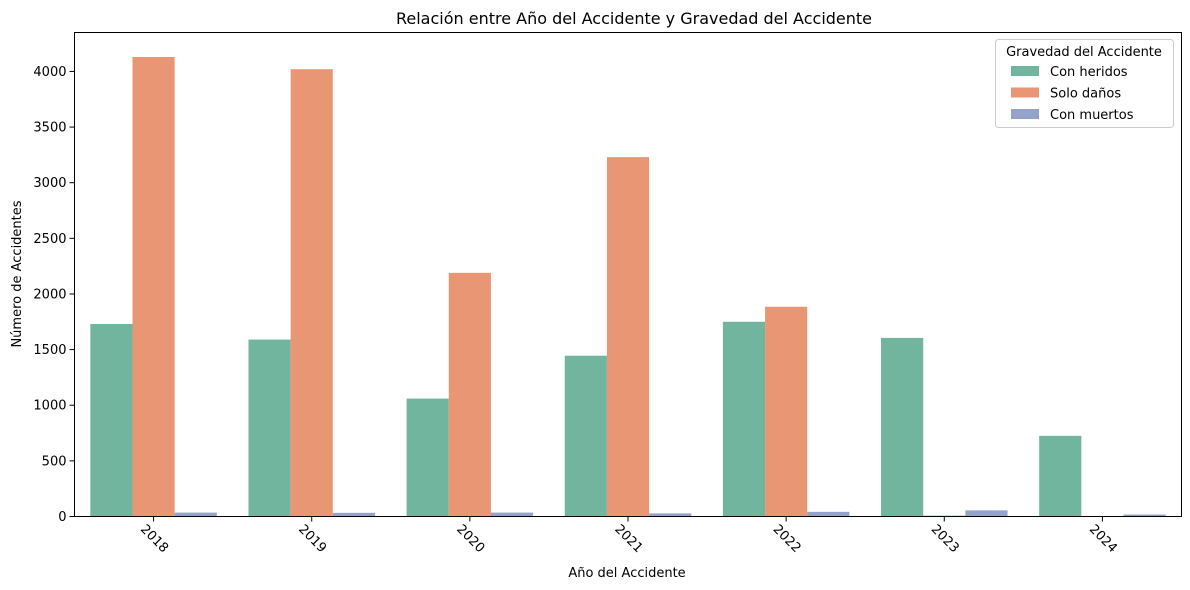  I want to click on x-axis: 2018 2019 2020 2021 2022 2023 2024, so click(628, 536).